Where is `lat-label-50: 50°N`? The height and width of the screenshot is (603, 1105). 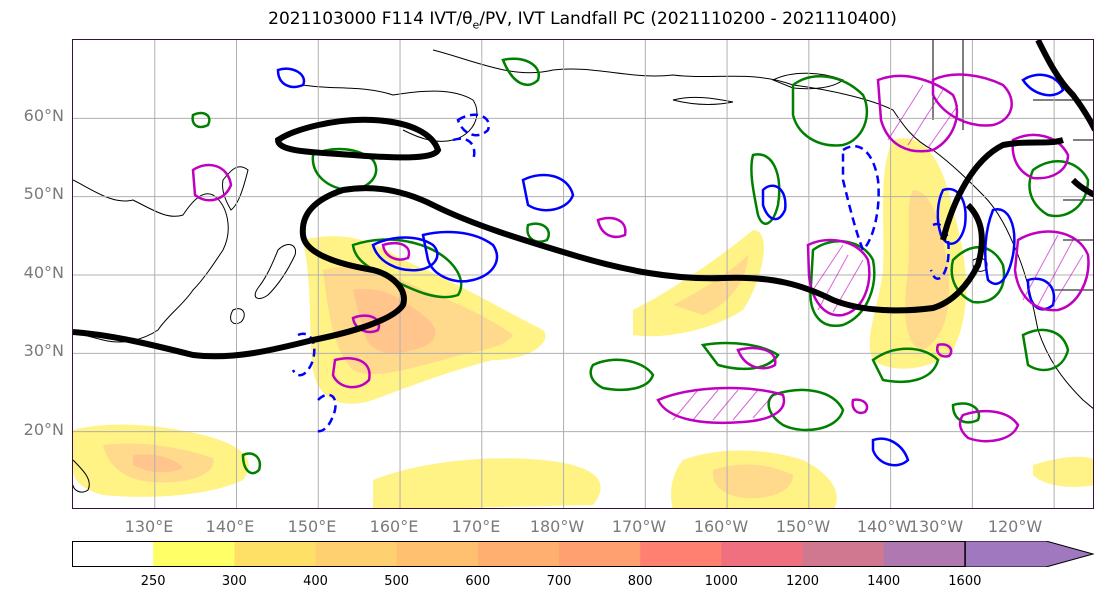 lat-label-50: 50°N is located at coordinates (43, 193).